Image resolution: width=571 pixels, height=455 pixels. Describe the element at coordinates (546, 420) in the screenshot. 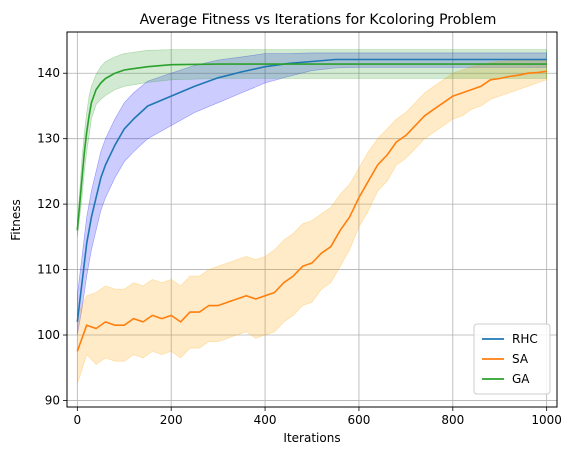

I see `x-tick-label: 1000` at that location.